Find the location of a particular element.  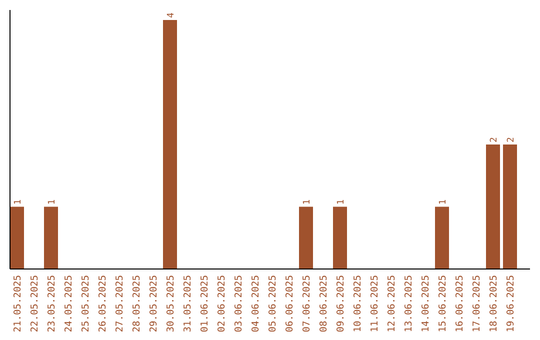

x-tick-label: 09.06.2025 is located at coordinates (341, 303).